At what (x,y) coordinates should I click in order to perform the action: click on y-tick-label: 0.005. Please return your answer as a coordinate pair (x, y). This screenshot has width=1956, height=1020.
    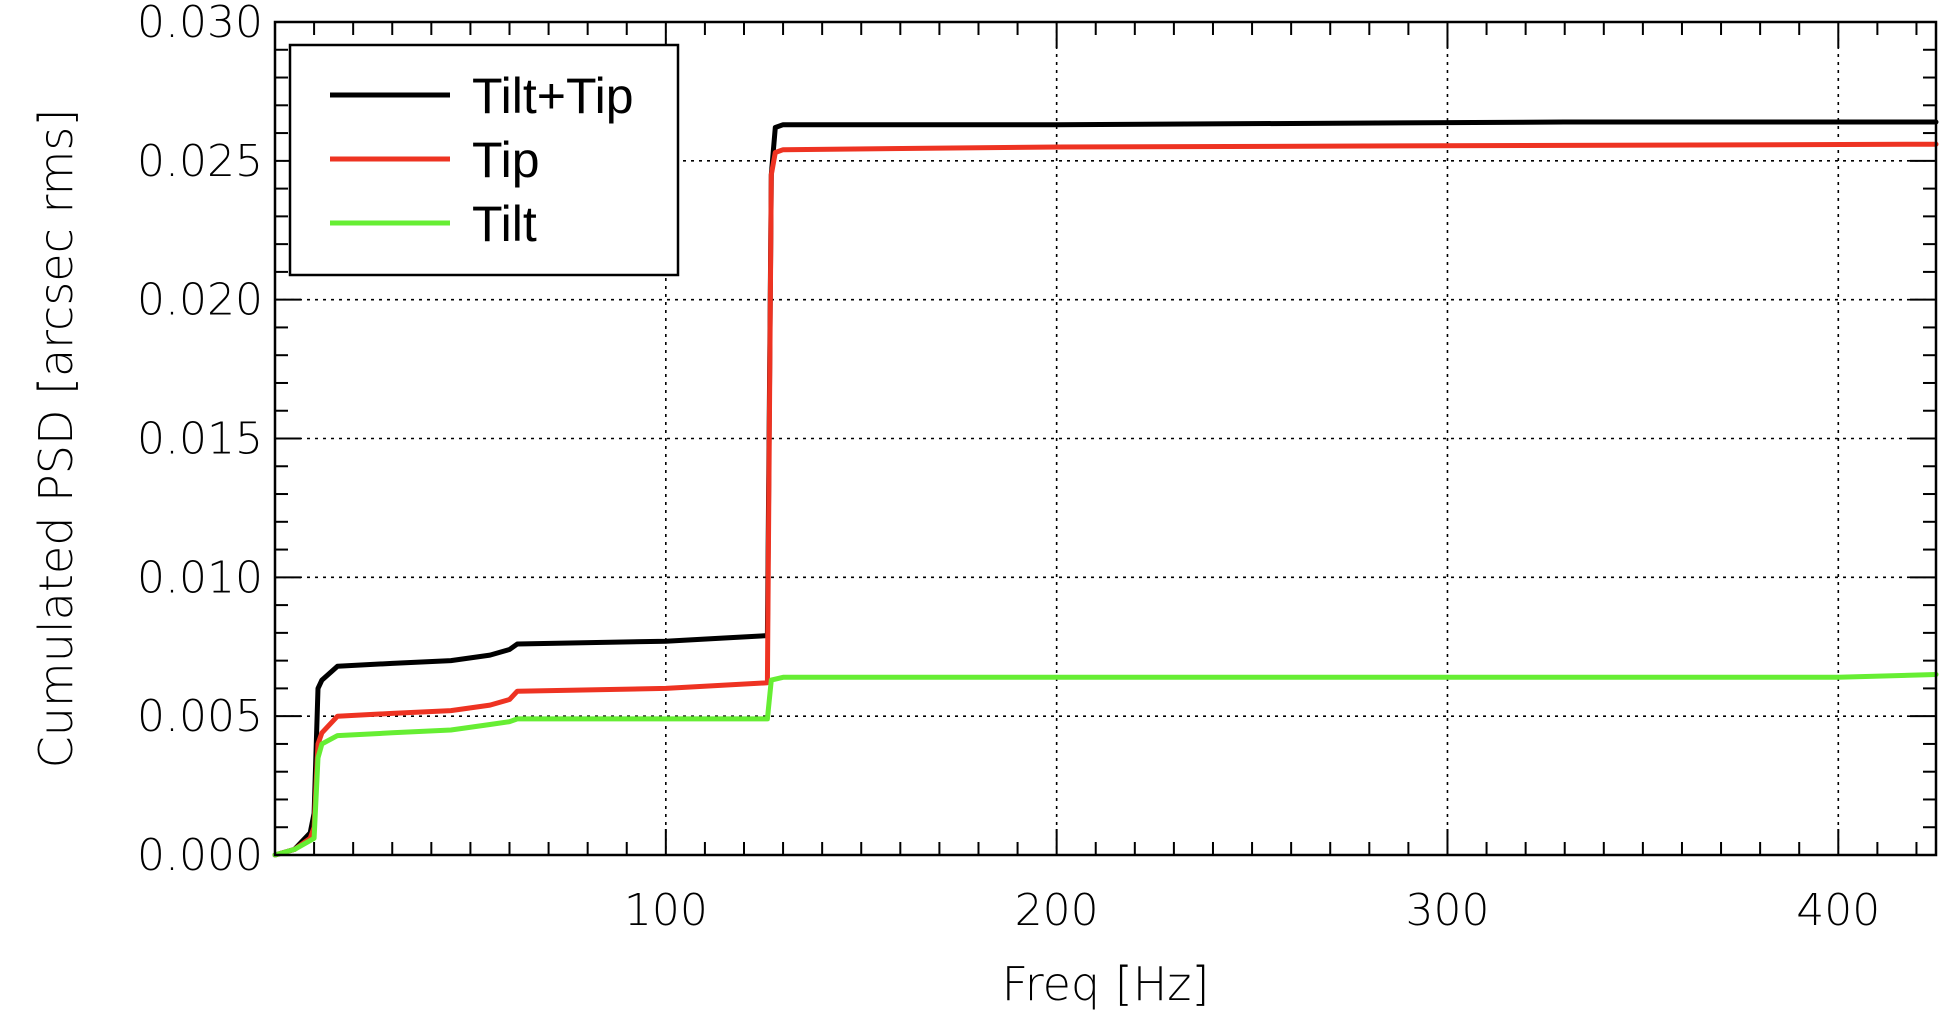
    Looking at the image, I should click on (200, 716).